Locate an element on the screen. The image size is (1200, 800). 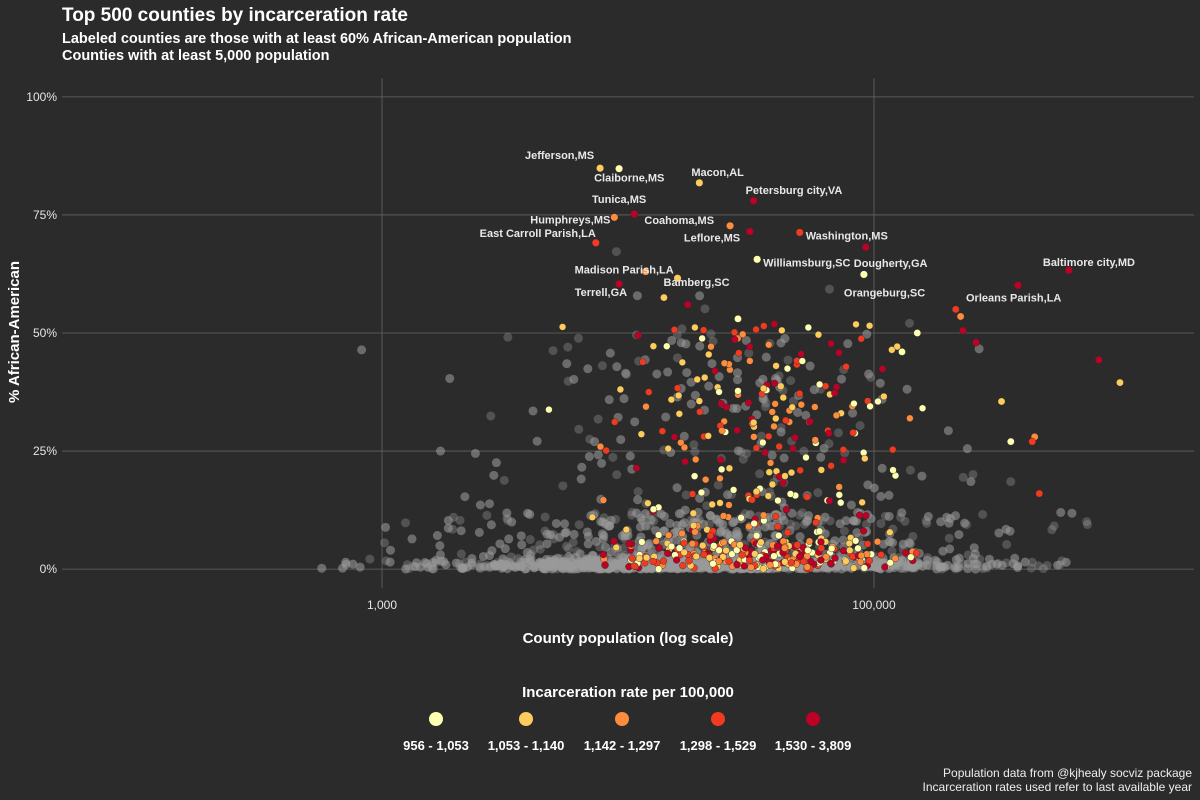
legend-swatch is located at coordinates (622, 719).